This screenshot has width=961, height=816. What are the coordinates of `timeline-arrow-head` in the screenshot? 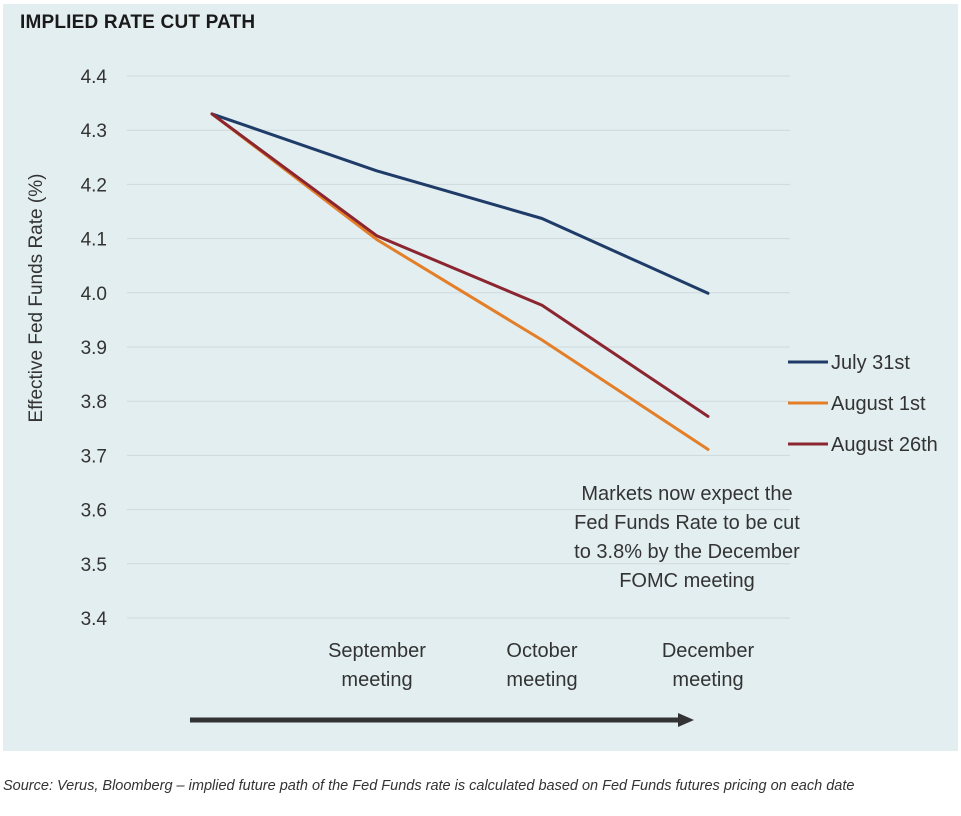 It's located at (686, 720).